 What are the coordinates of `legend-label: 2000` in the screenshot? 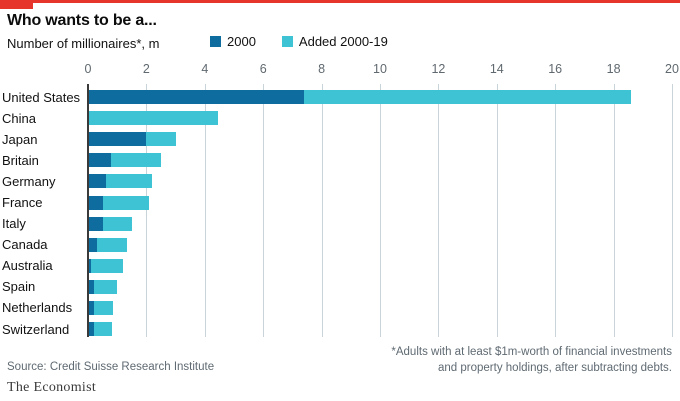 It's located at (241, 41).